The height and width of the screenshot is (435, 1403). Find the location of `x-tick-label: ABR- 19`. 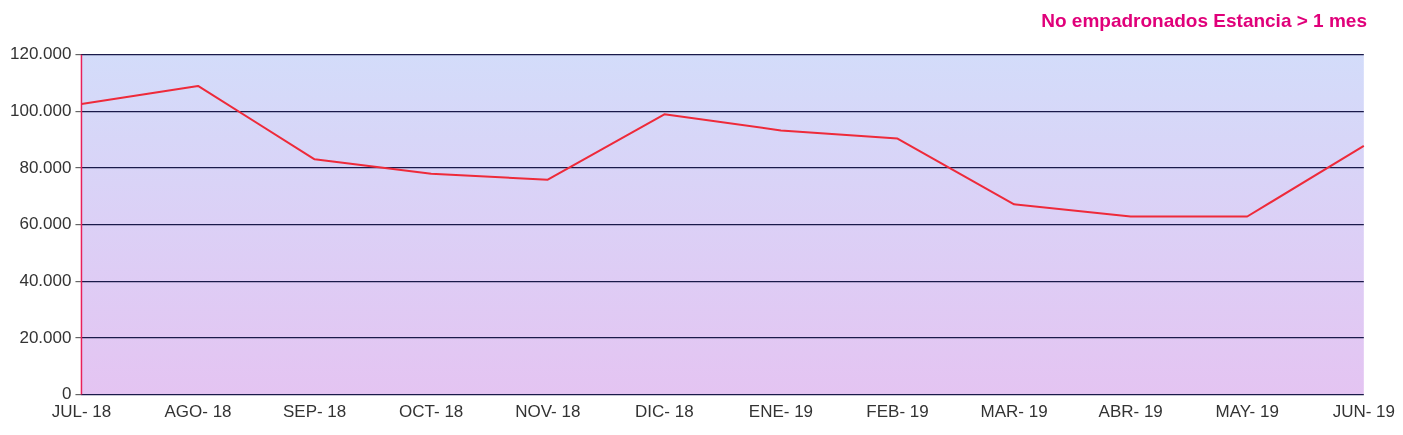

x-tick-label: ABR- 19 is located at coordinates (1130, 412).